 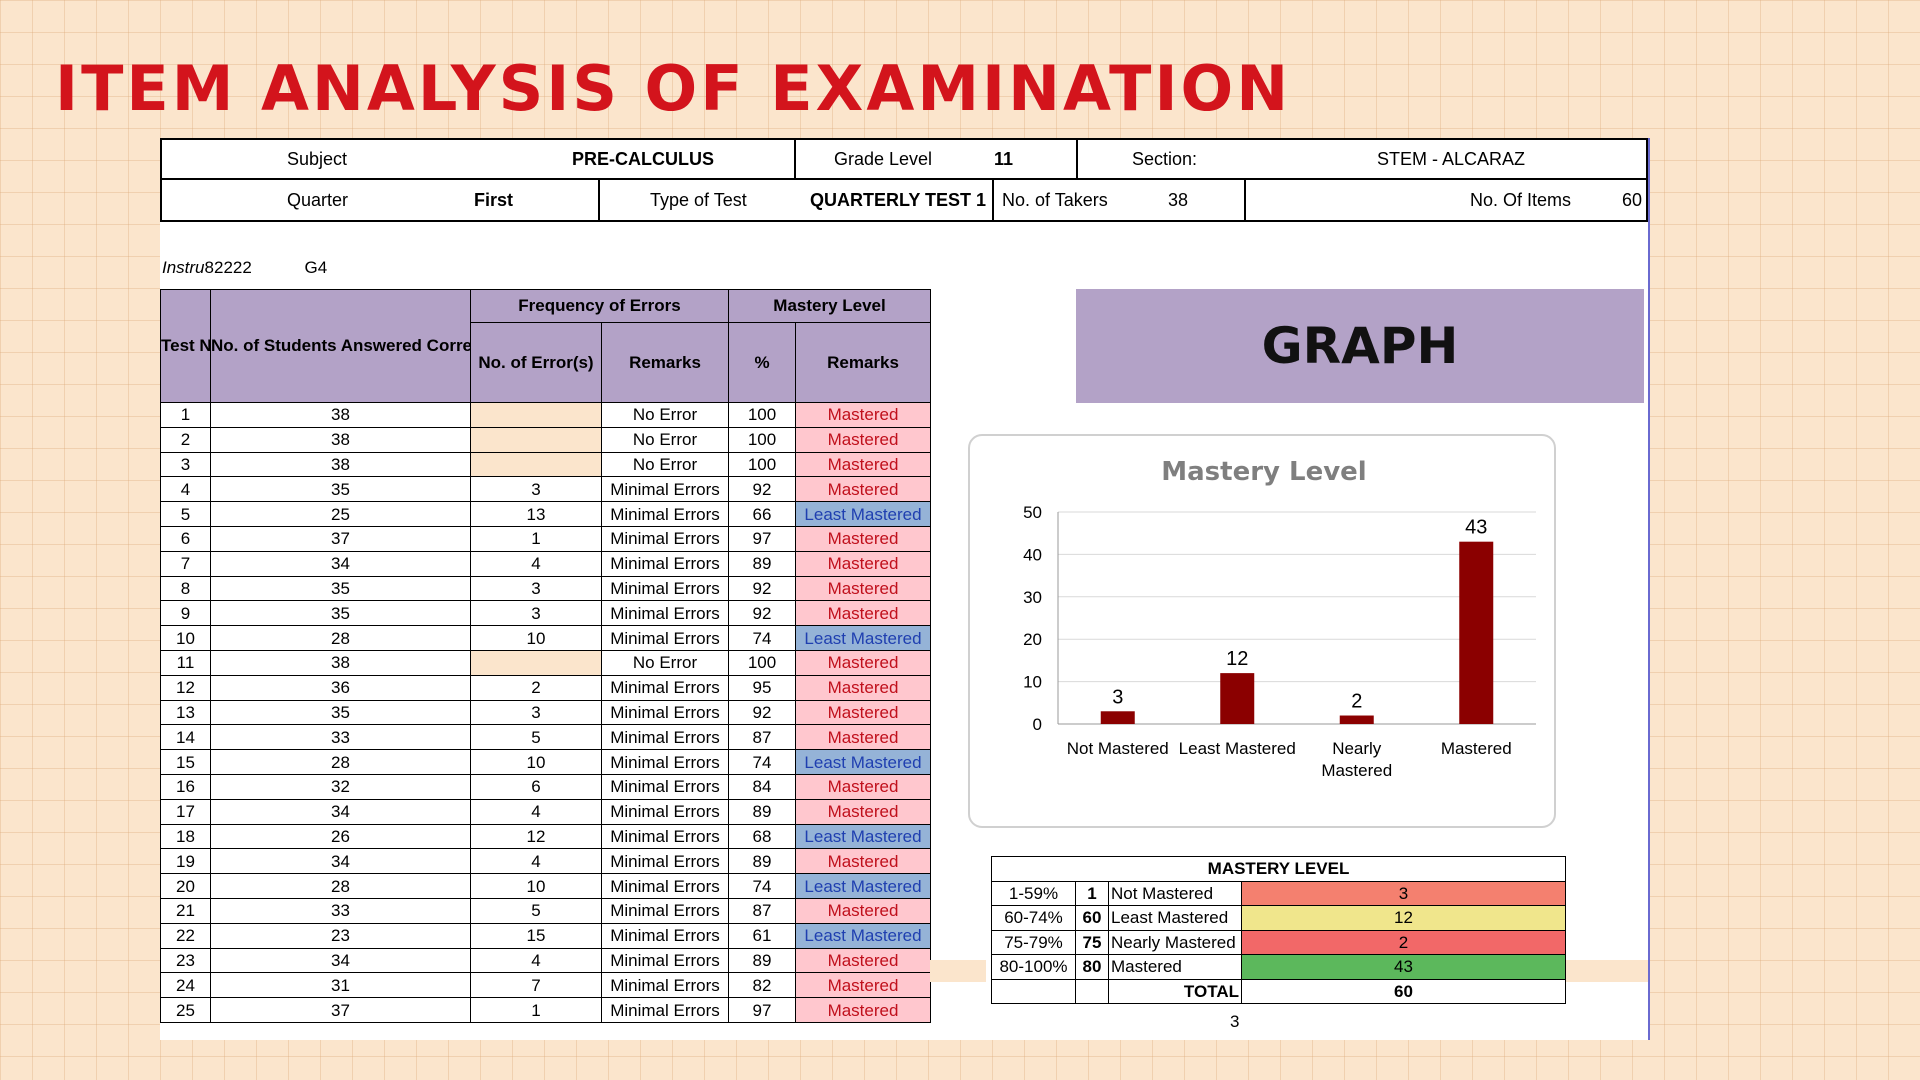 I want to click on errors-cell: 5, so click(x=536, y=910).